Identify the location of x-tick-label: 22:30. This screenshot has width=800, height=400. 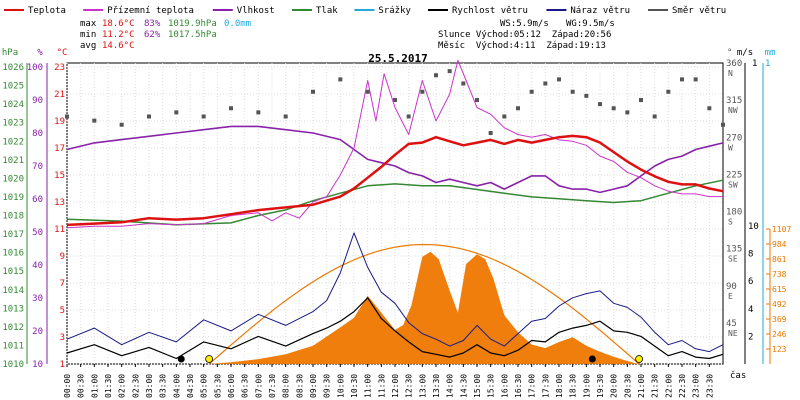
(682, 386).